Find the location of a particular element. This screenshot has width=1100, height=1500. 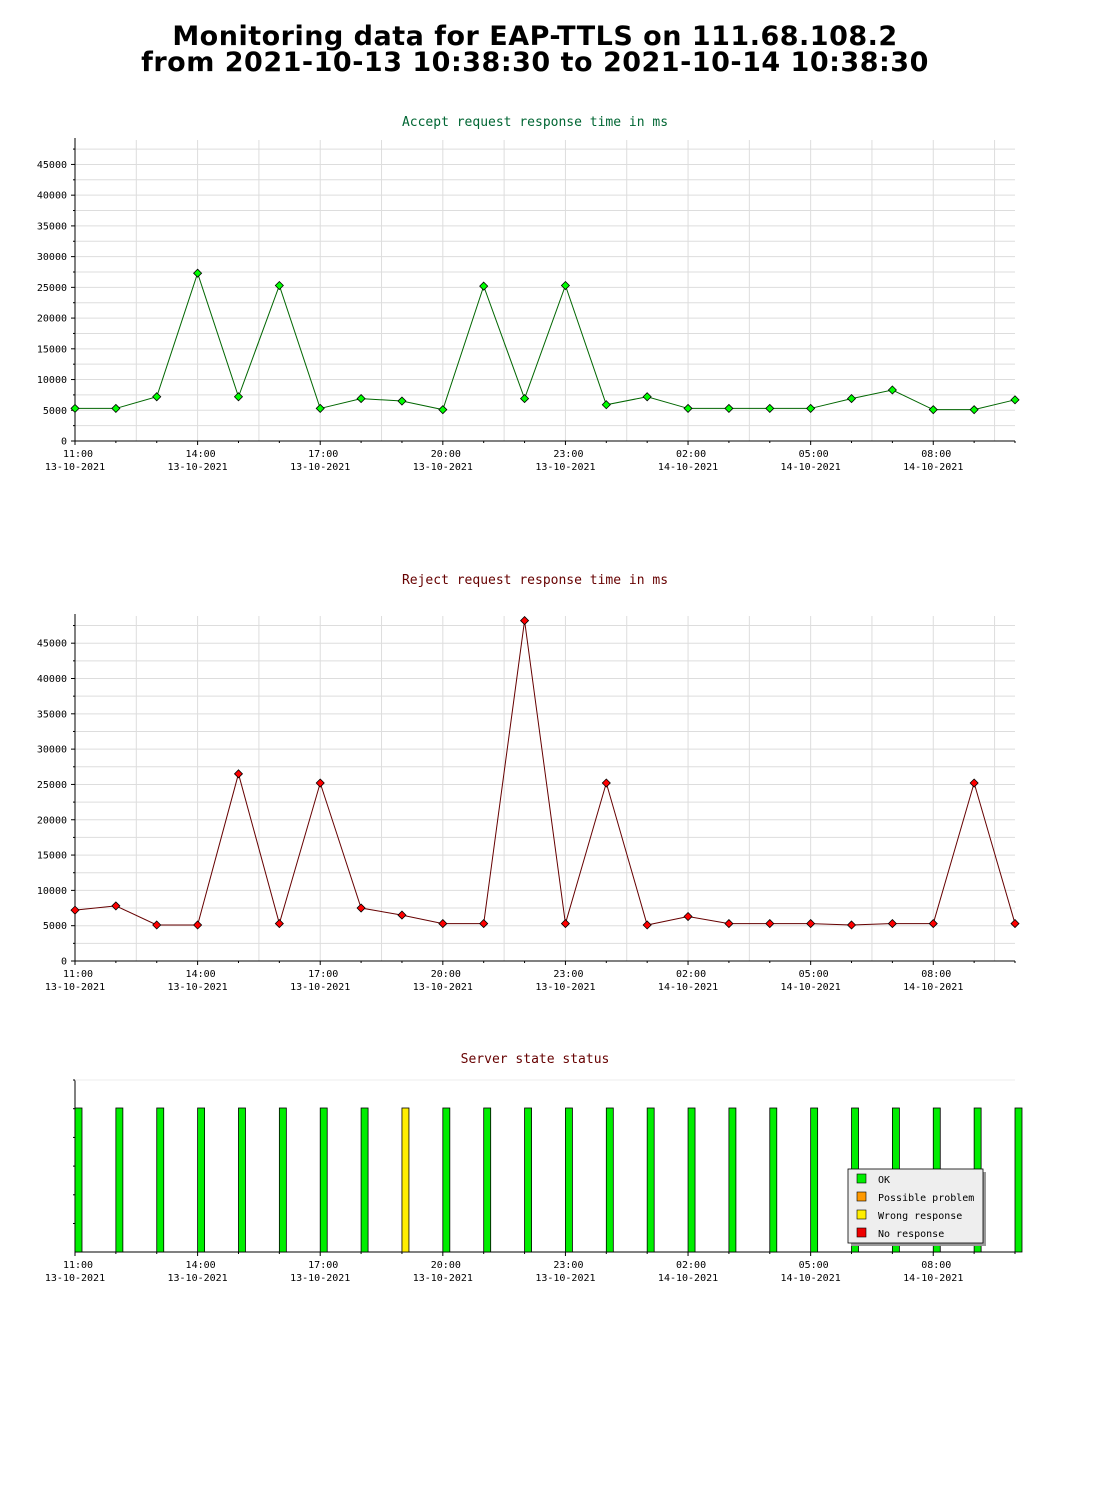

series-line is located at coordinates (545, 341).